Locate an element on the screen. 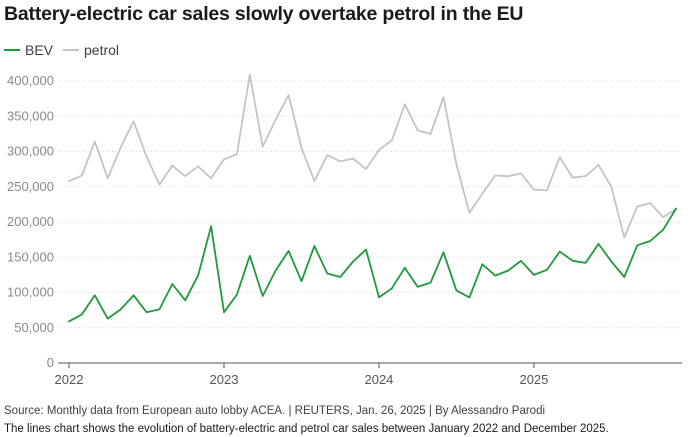 The width and height of the screenshot is (690, 437). y-tick-label: 200,000 is located at coordinates (30, 221).